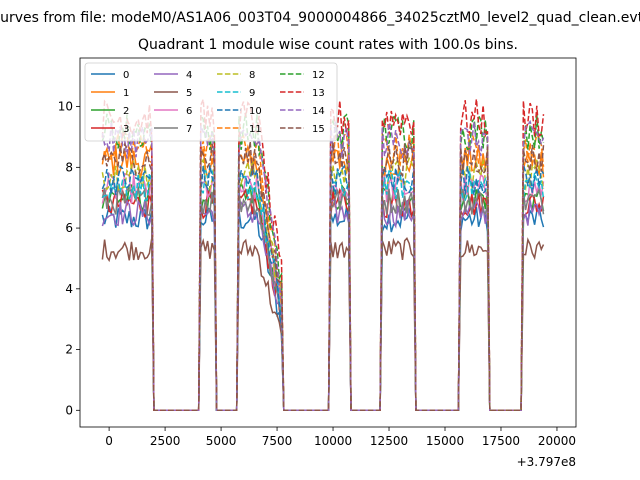 The width and height of the screenshot is (640, 480). What do you see at coordinates (109, 441) in the screenshot?
I see `x-tick-label: 0` at bounding box center [109, 441].